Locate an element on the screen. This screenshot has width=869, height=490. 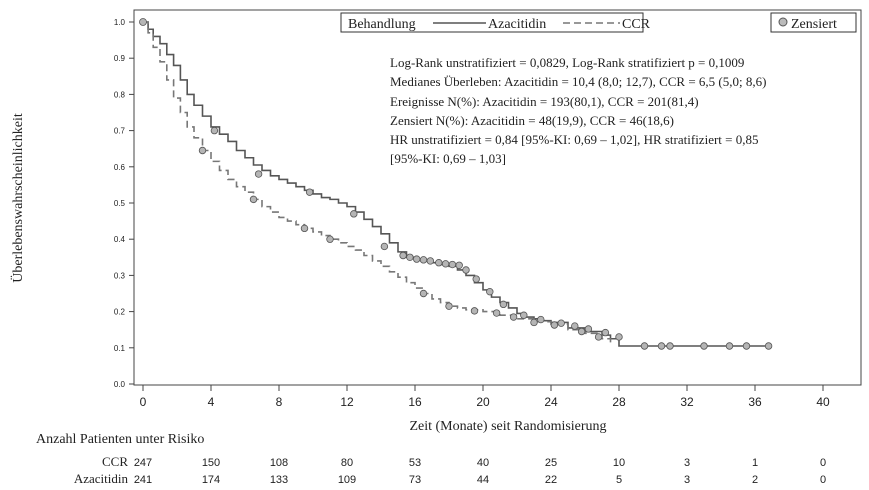
legend-censored-icon is located at coordinates (783, 22).